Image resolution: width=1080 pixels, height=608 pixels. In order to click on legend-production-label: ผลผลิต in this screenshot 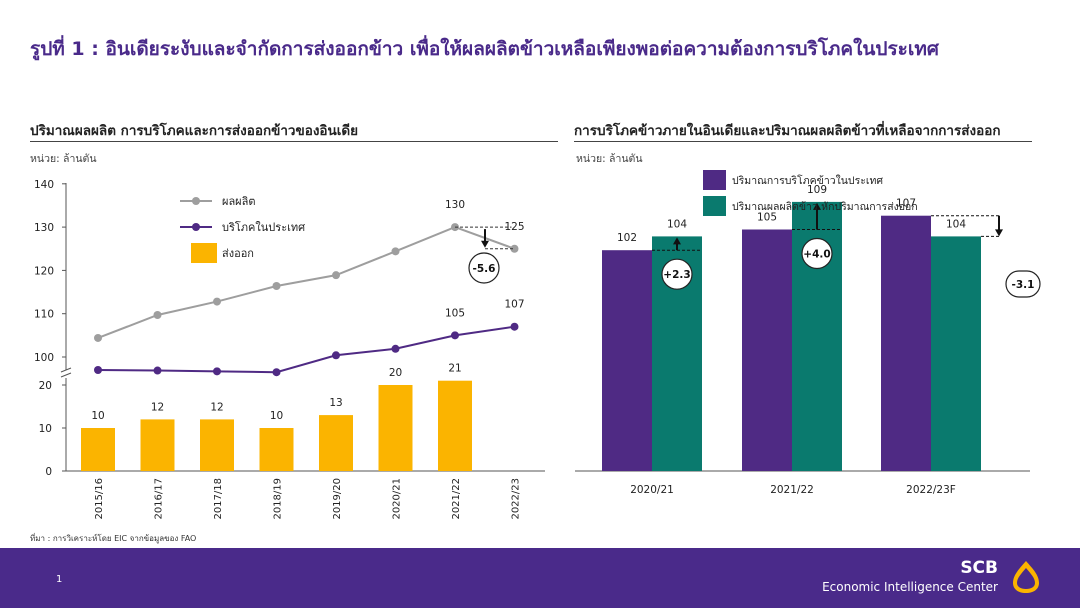, I will do `click(239, 201)`.